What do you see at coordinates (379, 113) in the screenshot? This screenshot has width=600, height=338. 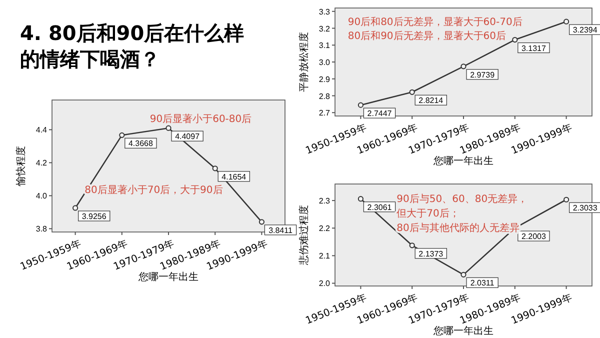 I see `data-label: 2.7447` at bounding box center [379, 113].